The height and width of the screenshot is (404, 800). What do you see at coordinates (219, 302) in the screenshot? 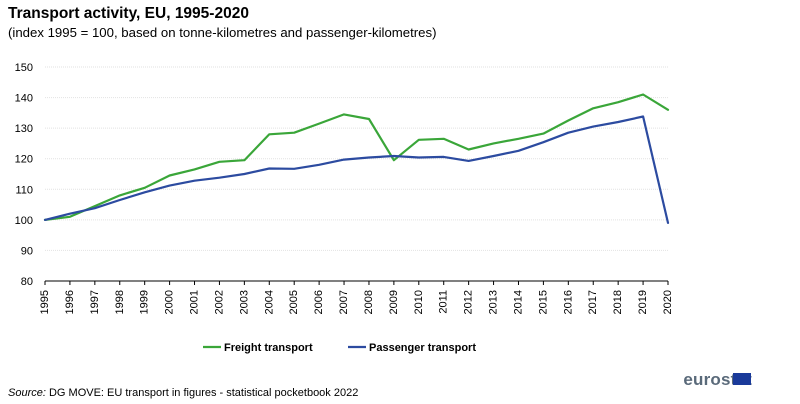
I see `x-tick-label: 2002` at bounding box center [219, 302].